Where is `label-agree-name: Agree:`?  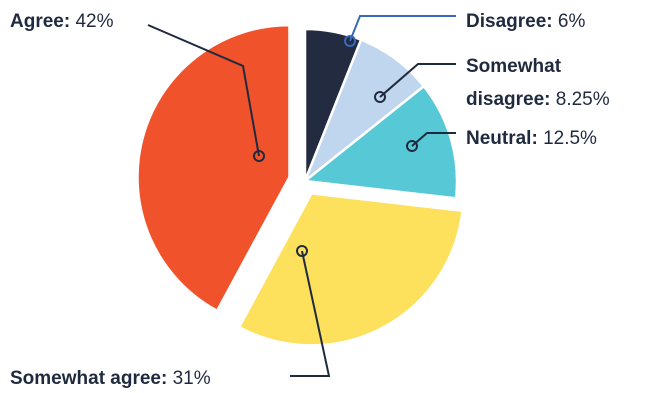 label-agree-name: Agree: is located at coordinates (40, 21).